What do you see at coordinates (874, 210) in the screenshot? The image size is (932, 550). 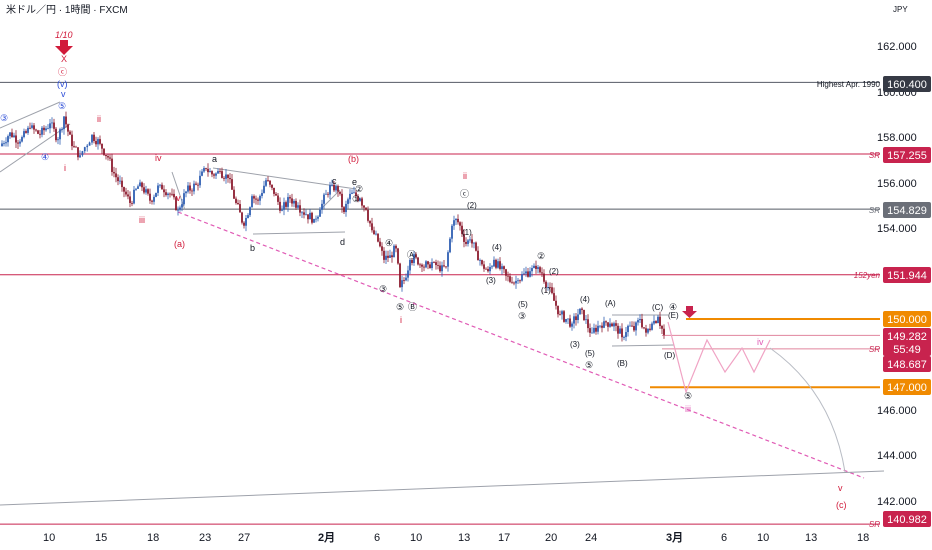 I see `level-label: SR` at bounding box center [874, 210].